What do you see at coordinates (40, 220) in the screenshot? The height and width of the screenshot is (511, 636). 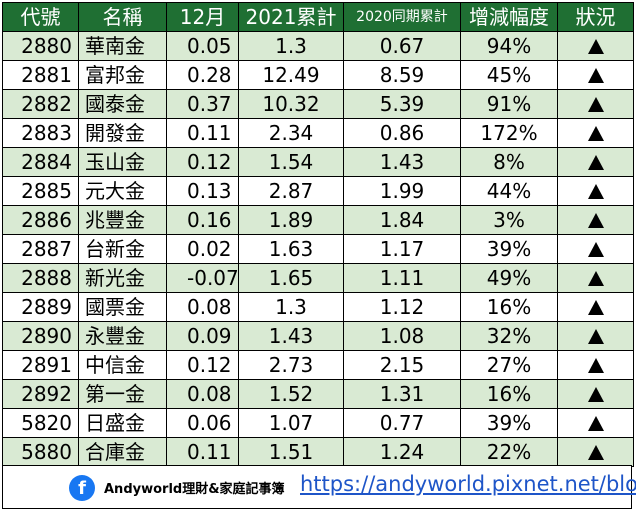 I see `cell-code: 2886` at bounding box center [40, 220].